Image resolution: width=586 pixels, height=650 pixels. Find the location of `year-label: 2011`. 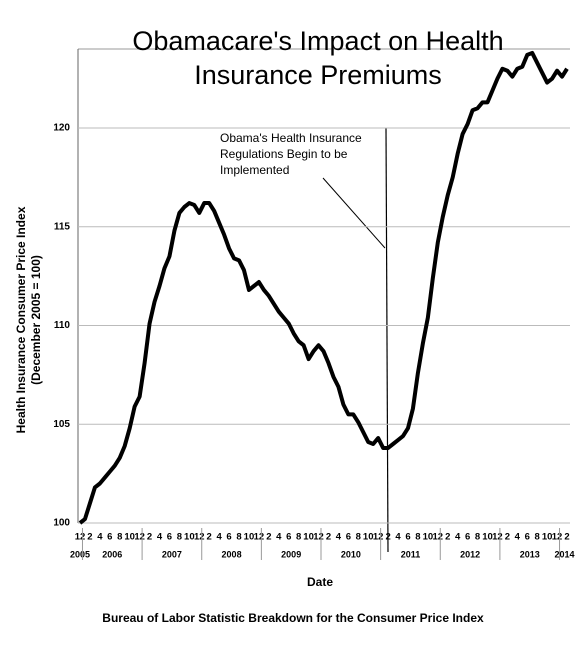

year-label: 2011 is located at coordinates (411, 554).